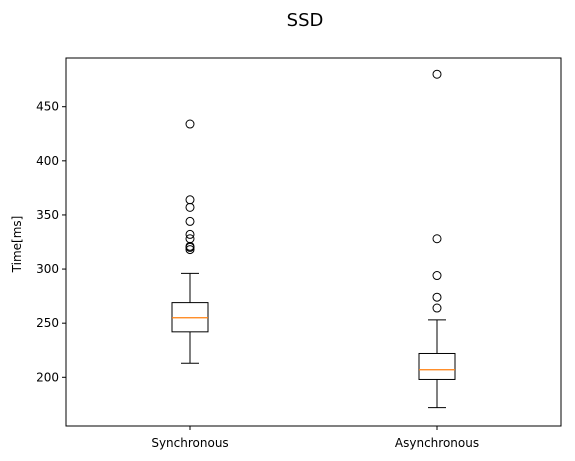 This screenshot has height=461, width=575. I want to click on y-tick-label-350: 350, so click(47, 215).